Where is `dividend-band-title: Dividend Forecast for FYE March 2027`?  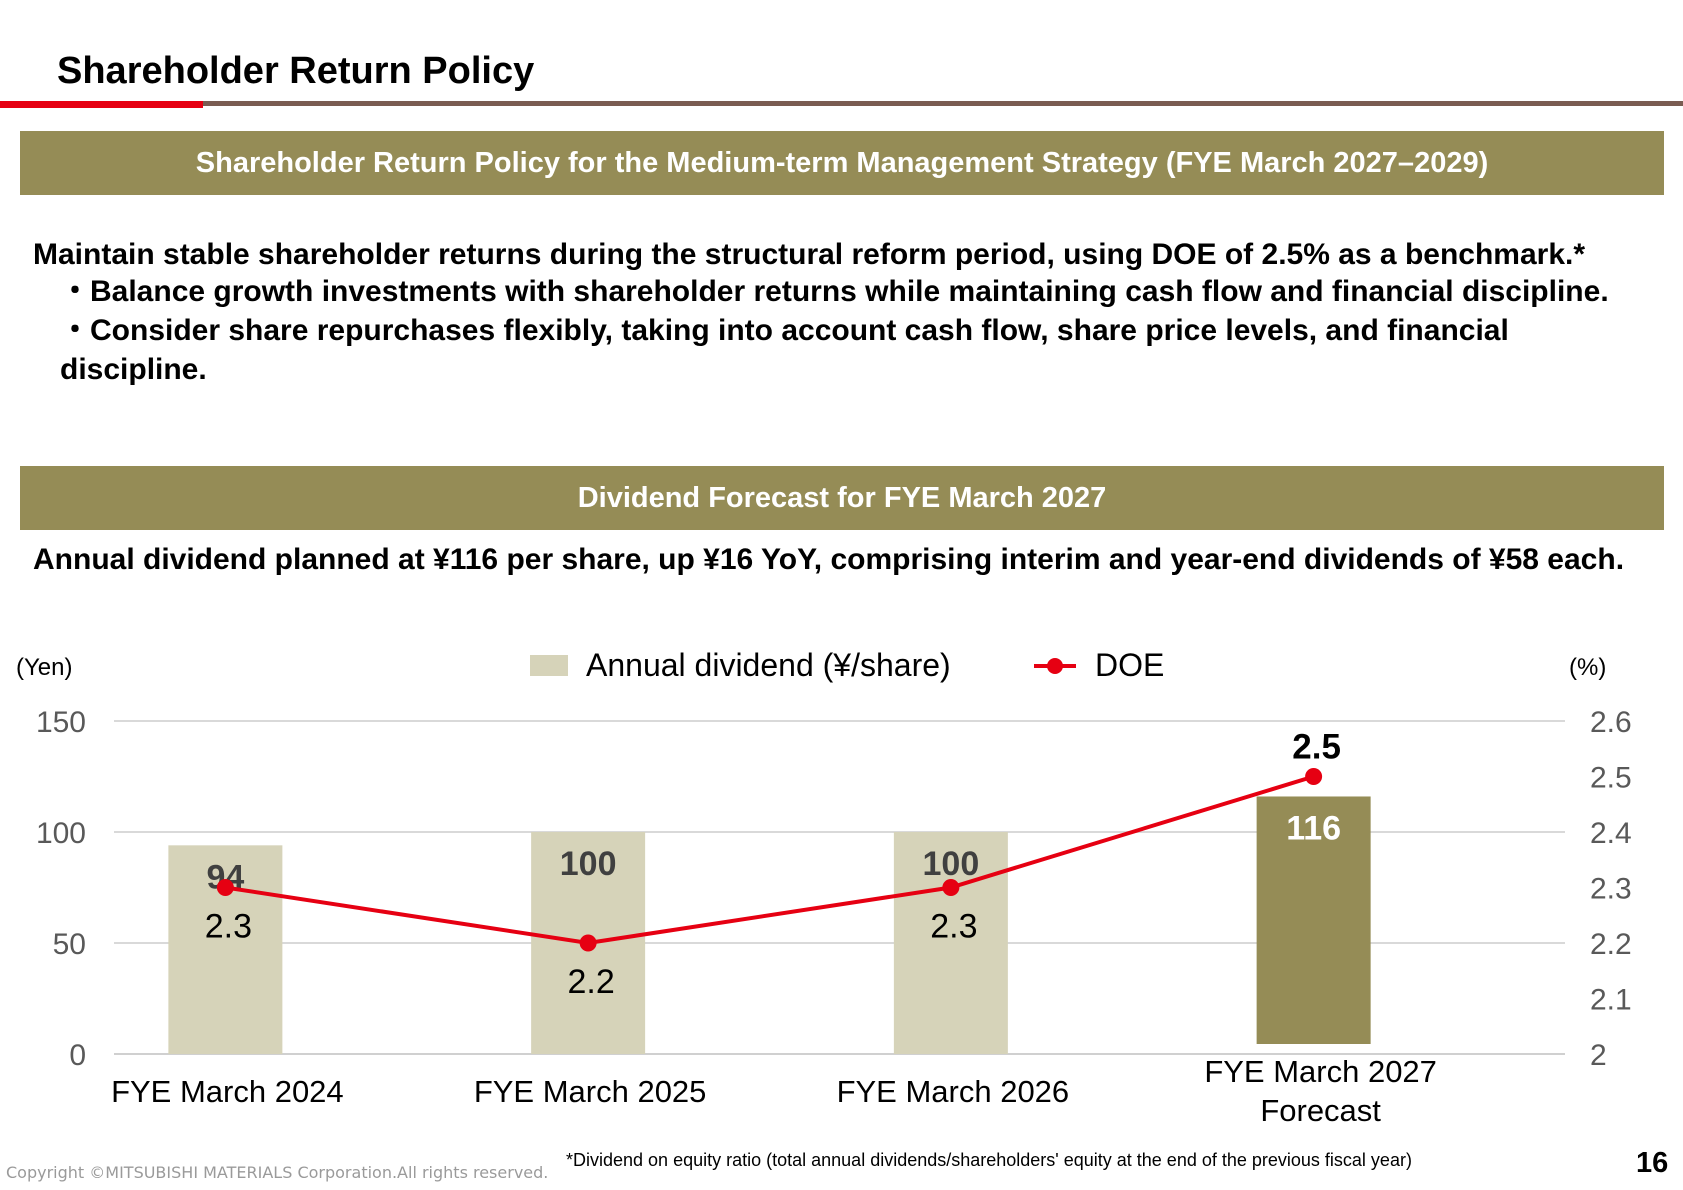 dividend-band-title: Dividend Forecast for FYE March 2027 is located at coordinates (842, 497).